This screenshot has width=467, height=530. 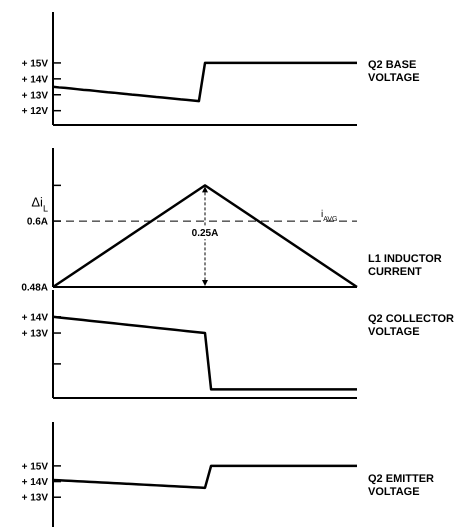 What do you see at coordinates (35, 112) in the screenshot?
I see `y-tick-label: + 12V` at bounding box center [35, 112].